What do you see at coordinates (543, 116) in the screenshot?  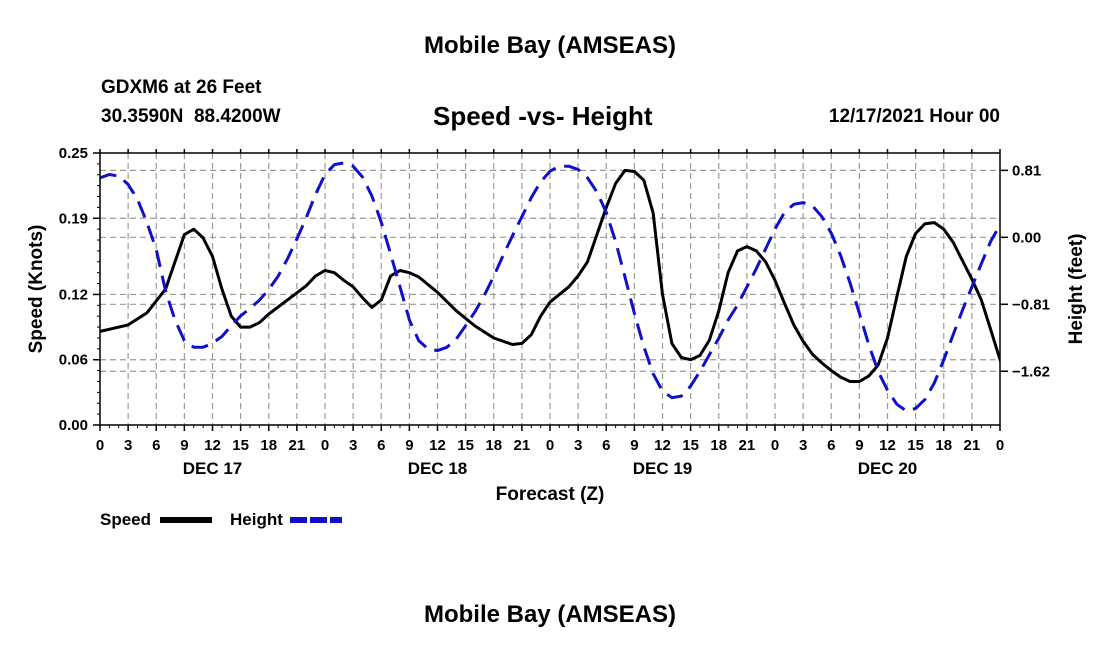 I see `chart-title: Speed -vs- Height` at bounding box center [543, 116].